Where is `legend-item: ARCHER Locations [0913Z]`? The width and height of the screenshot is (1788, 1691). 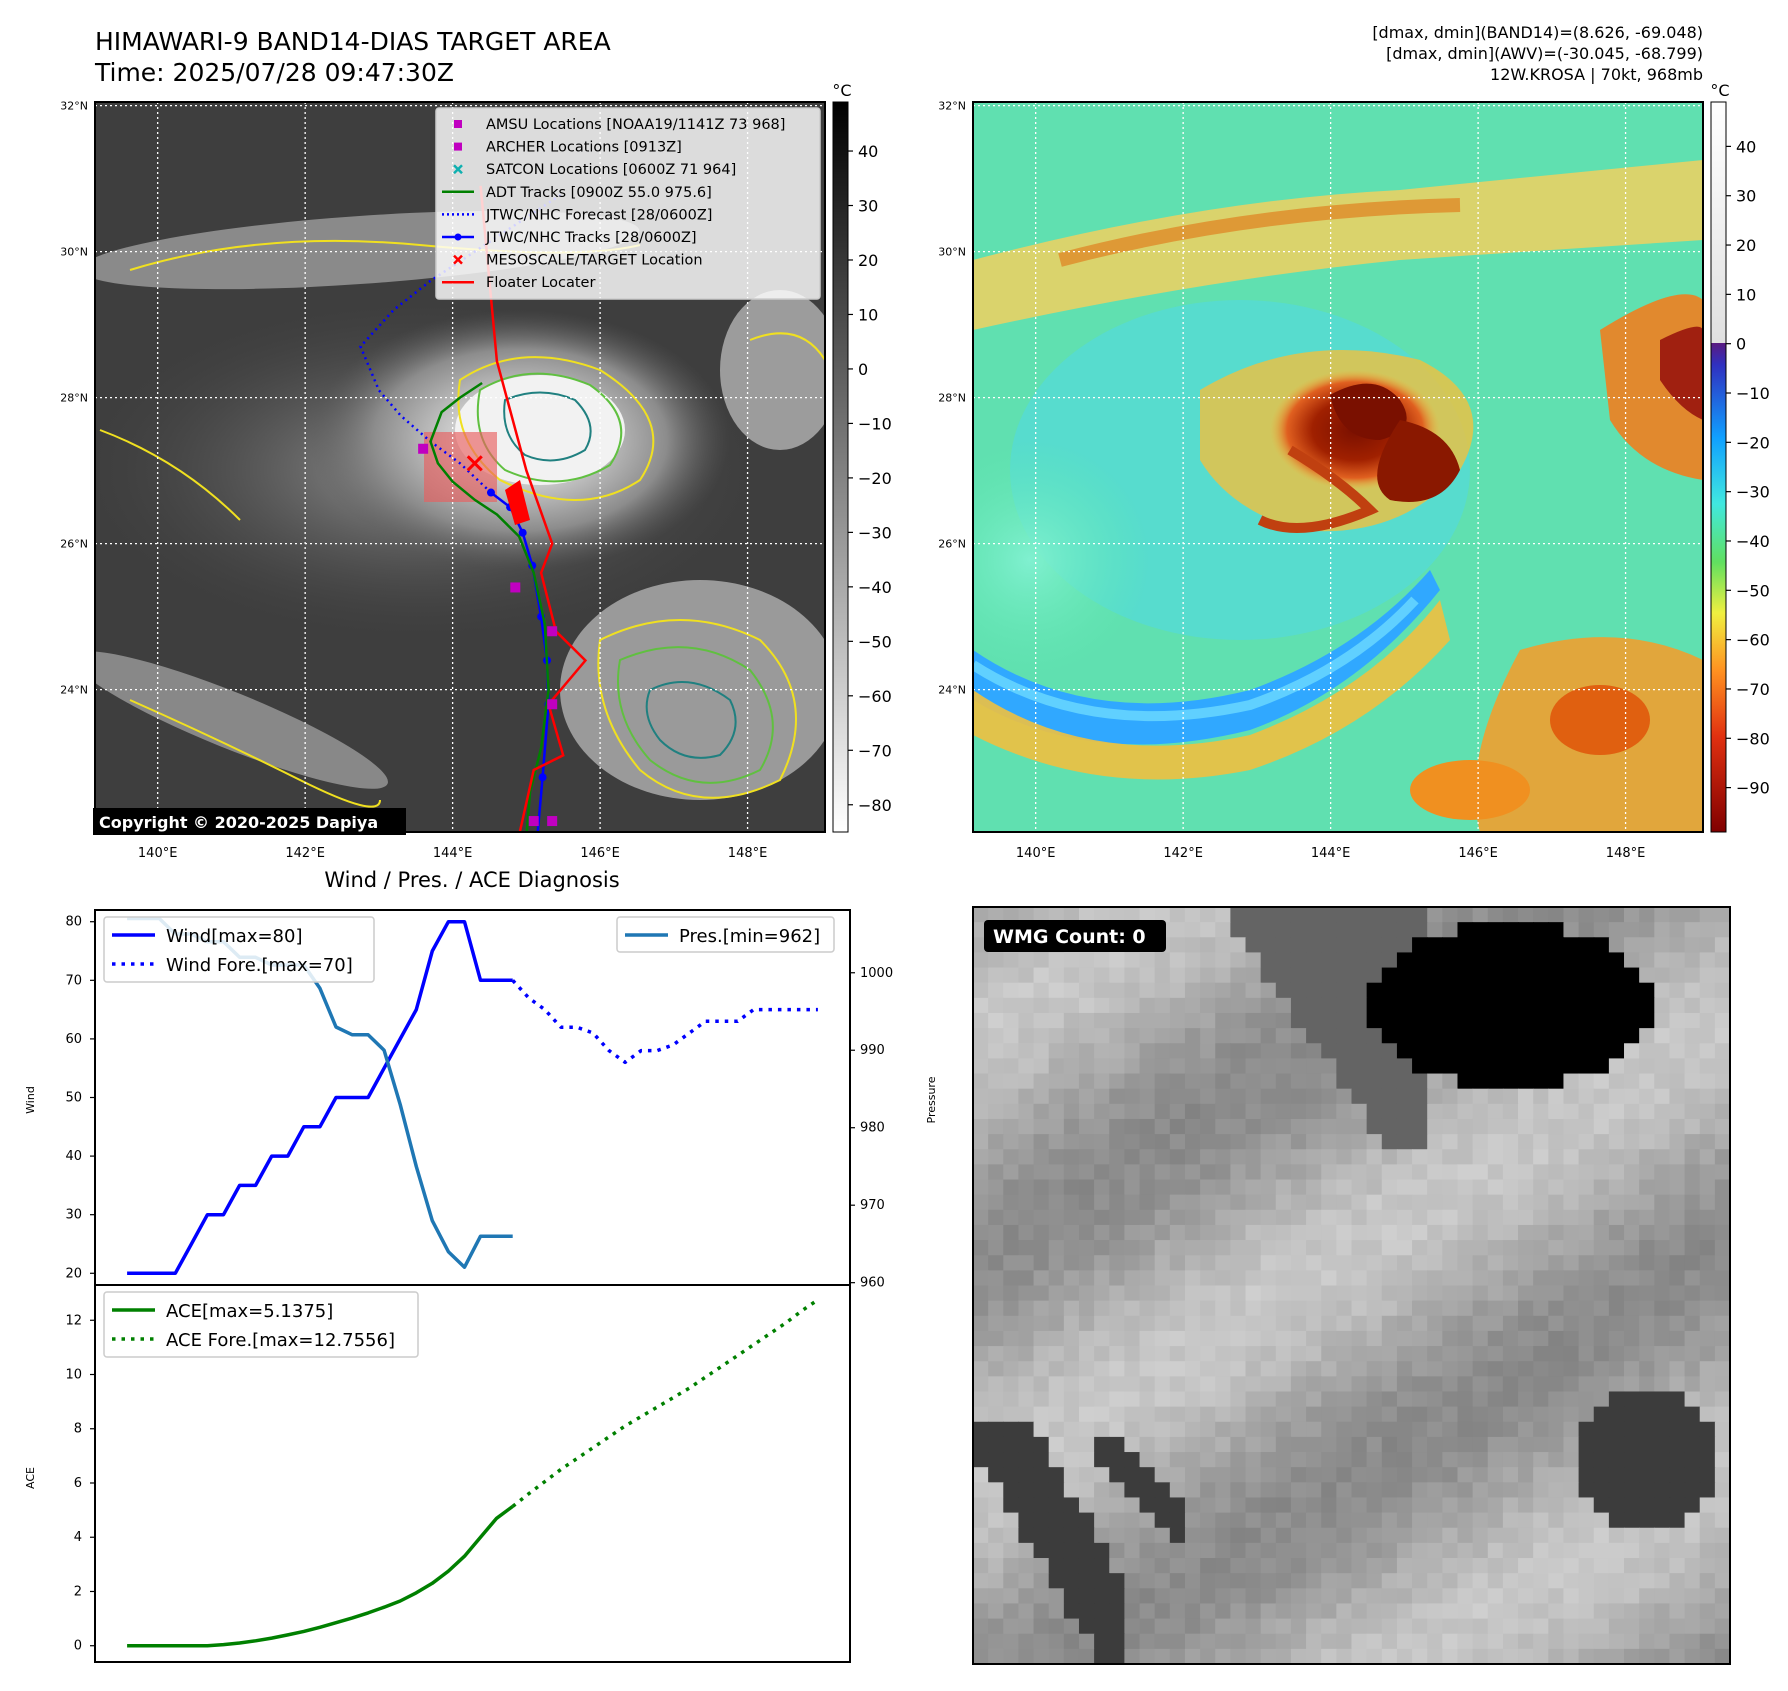 legend-item: ARCHER Locations [0913Z] is located at coordinates (568, 148).